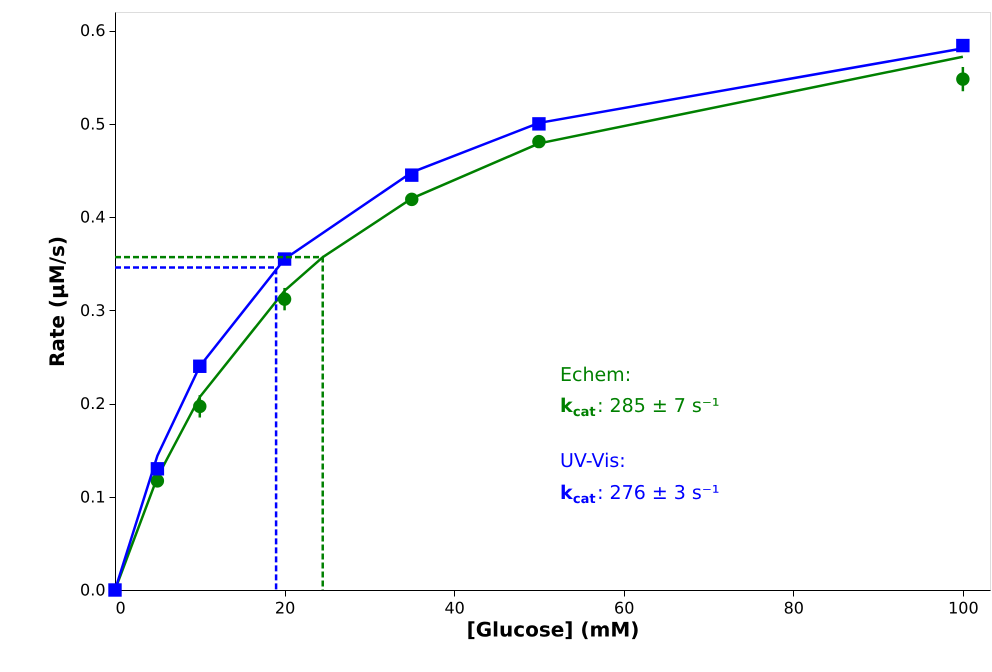  I want to click on annotation: UV-Vis:, so click(593, 461).